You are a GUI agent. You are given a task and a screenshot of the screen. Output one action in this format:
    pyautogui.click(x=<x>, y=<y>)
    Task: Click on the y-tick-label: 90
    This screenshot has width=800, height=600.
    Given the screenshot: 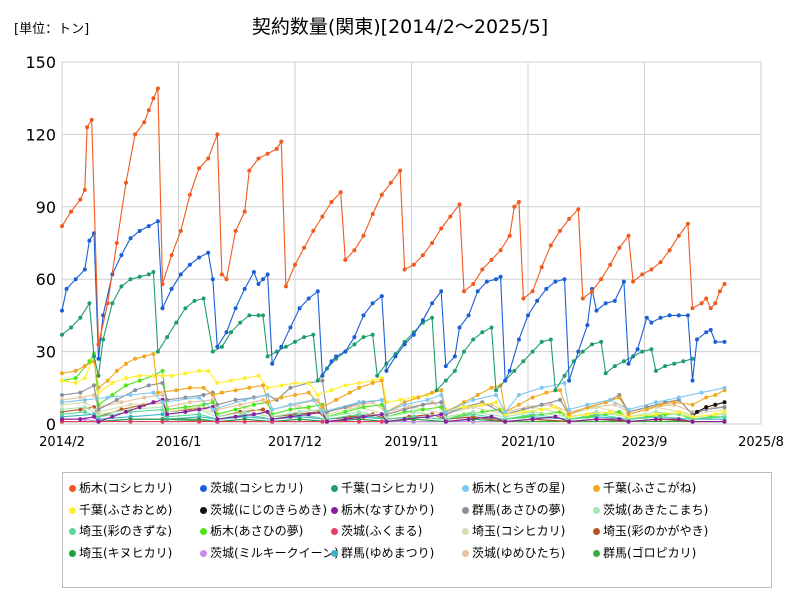 What is the action you would take?
    pyautogui.click(x=46, y=207)
    